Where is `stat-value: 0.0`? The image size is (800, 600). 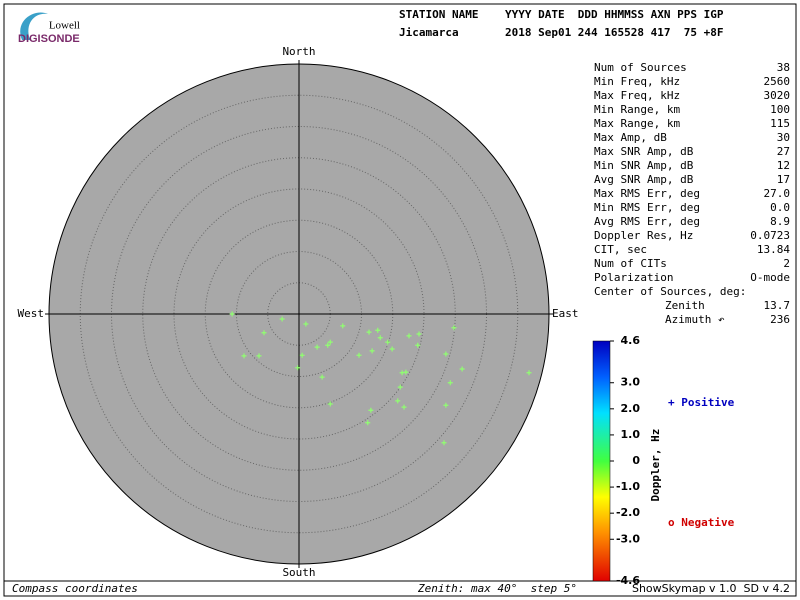
stat-value: 0.0 is located at coordinates (780, 207).